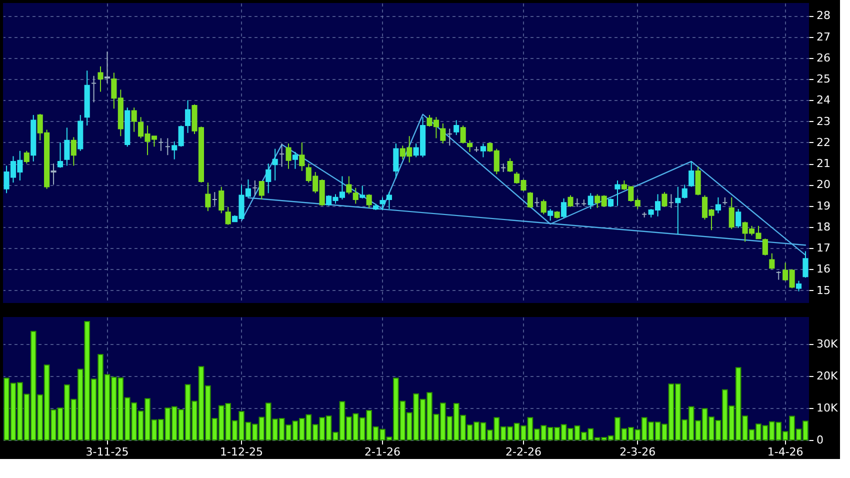 The width and height of the screenshot is (850, 478). What do you see at coordinates (823, 205) in the screenshot?
I see `y-tick-label: 19` at bounding box center [823, 205].